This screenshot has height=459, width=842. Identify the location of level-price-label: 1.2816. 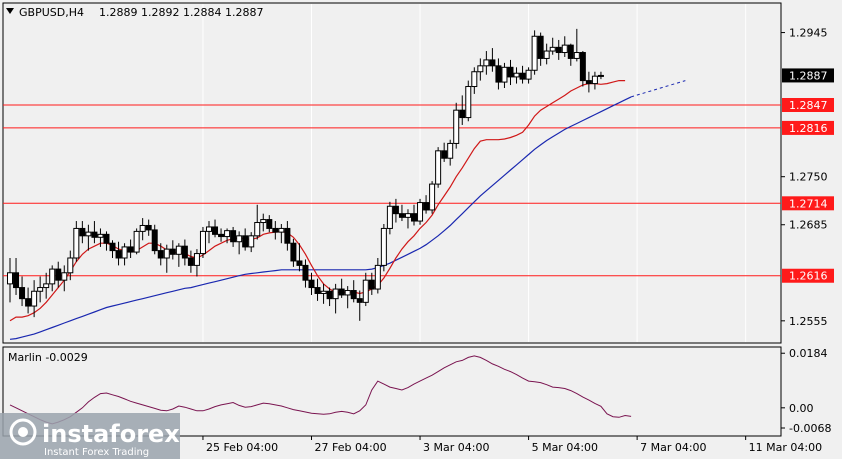
(808, 128).